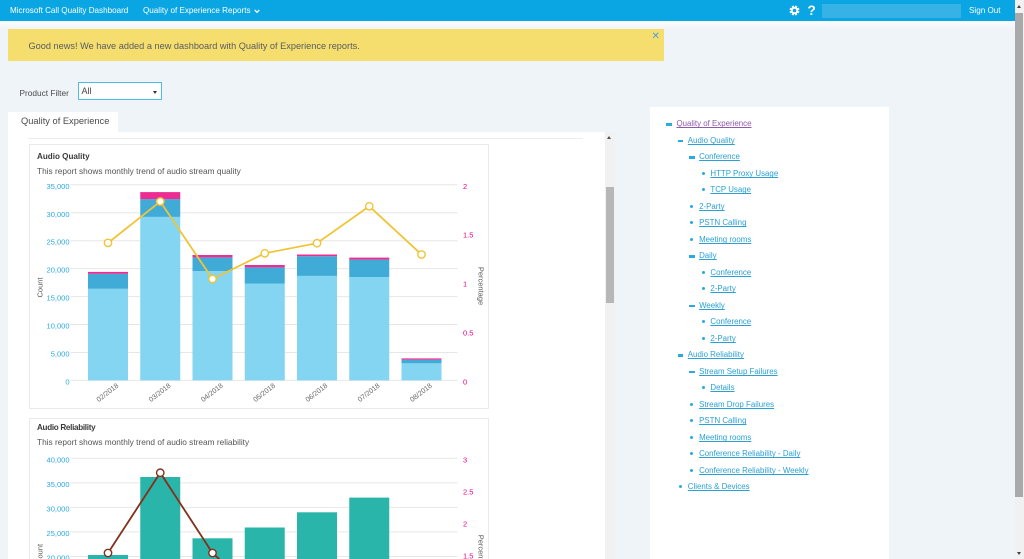  Describe the element at coordinates (57, 298) in the screenshot. I see `svg-text: 15,000` at that location.